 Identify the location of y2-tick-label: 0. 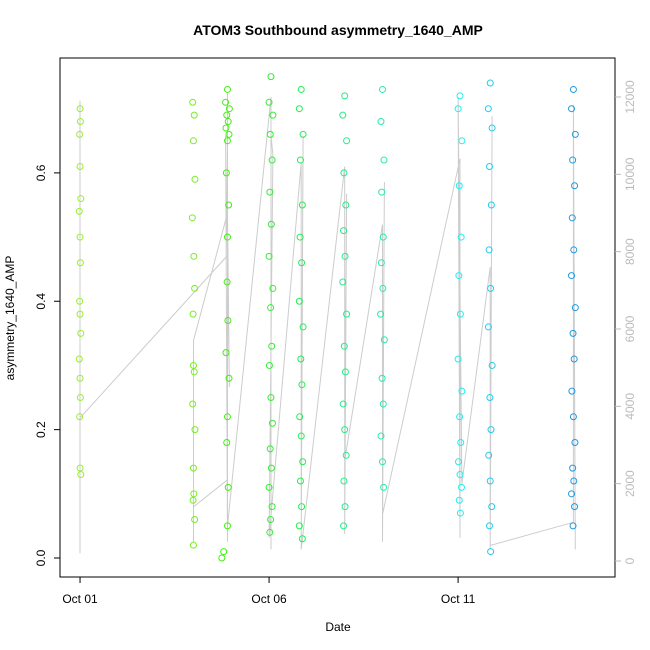
(630, 560).